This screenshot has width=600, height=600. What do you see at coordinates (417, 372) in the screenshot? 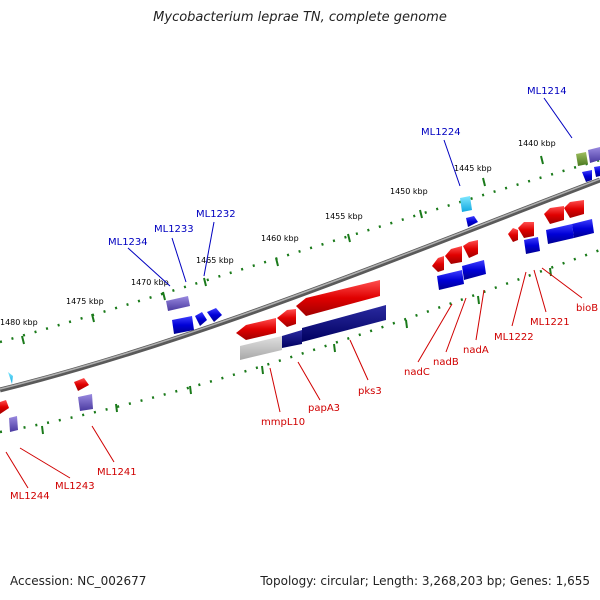
I see `gene-label-nadC: nadC` at bounding box center [417, 372].